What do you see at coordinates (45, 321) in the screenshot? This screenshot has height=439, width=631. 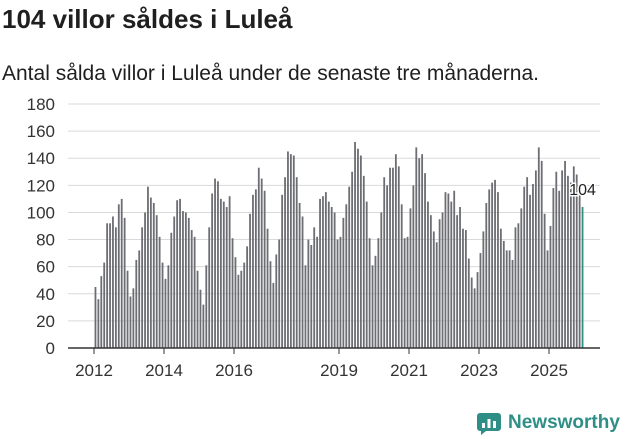 I see `y-tick-label: 20` at bounding box center [45, 321].